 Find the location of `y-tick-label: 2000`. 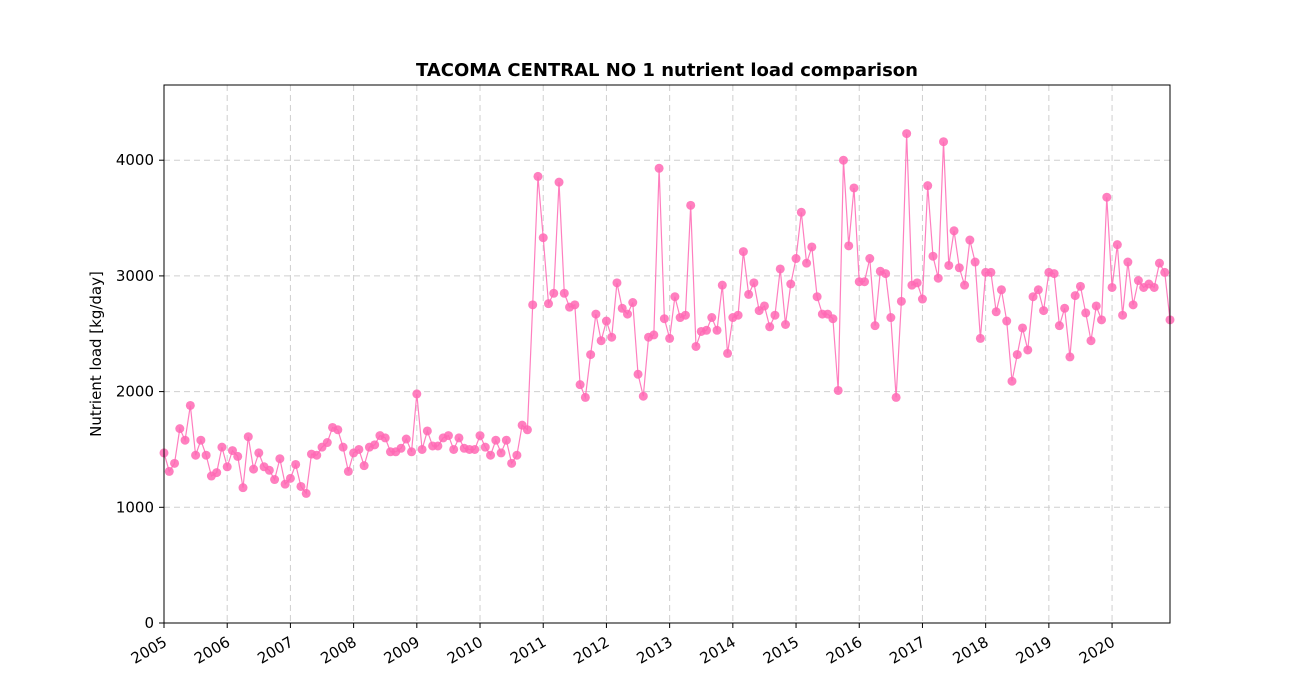

y-tick-label: 2000 is located at coordinates (135, 392).